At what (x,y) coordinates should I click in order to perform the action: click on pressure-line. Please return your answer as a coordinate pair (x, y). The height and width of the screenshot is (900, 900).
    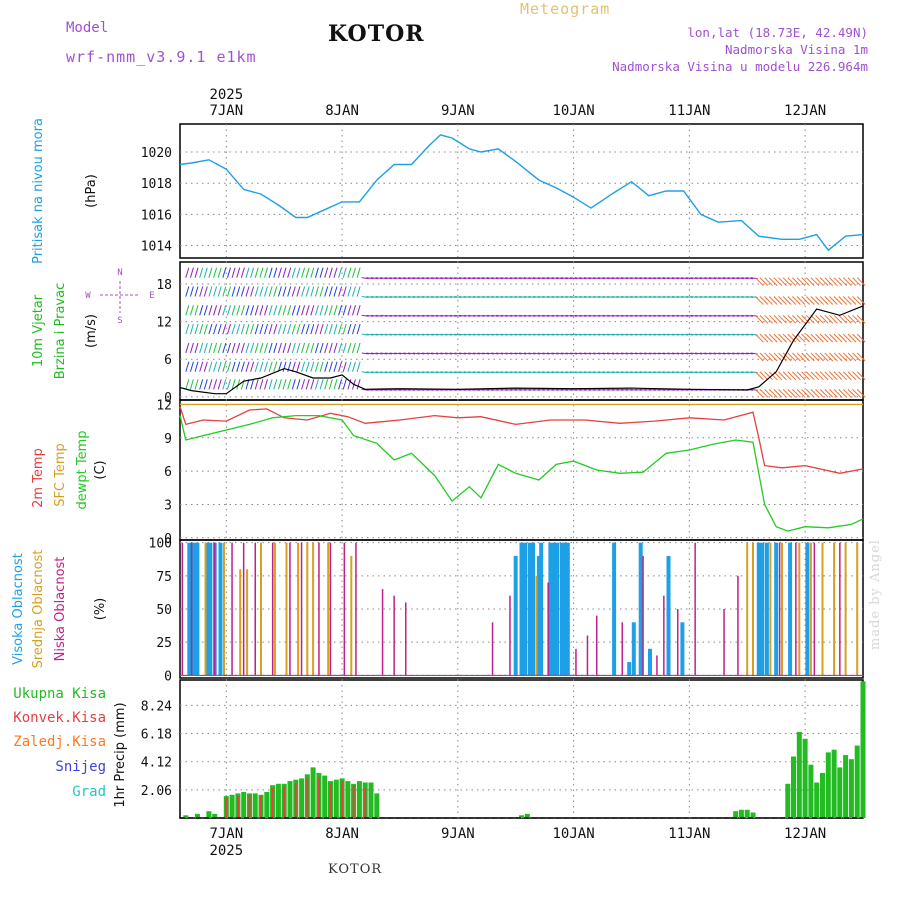
    Looking at the image, I should click on (521, 193).